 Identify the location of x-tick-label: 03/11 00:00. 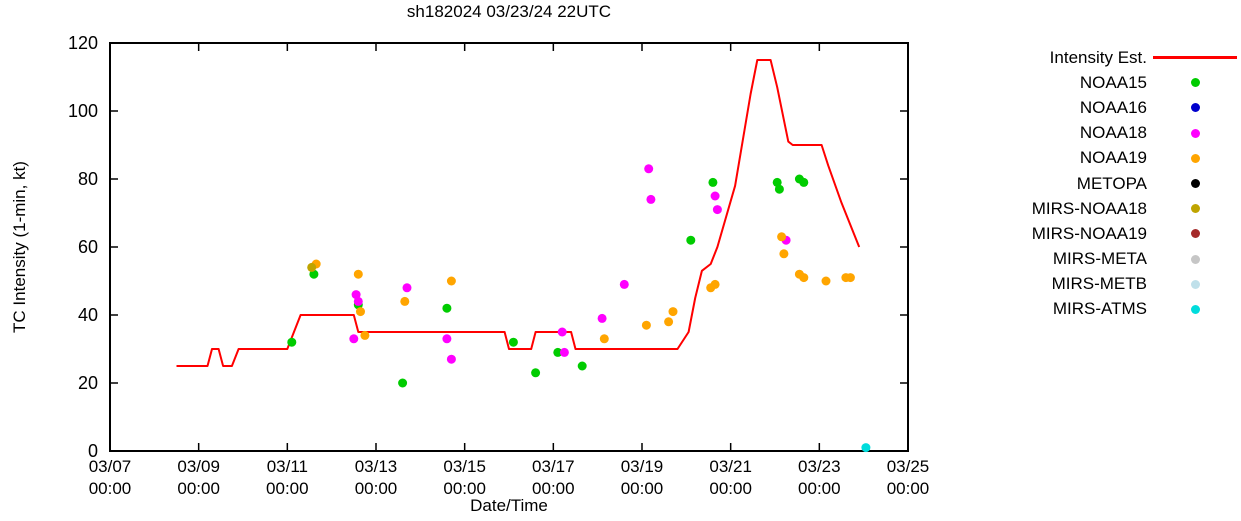
(287, 477).